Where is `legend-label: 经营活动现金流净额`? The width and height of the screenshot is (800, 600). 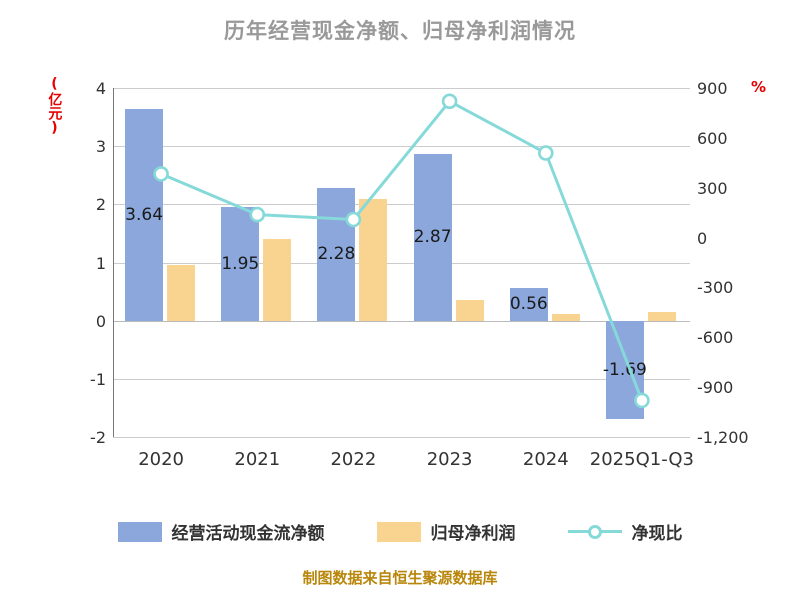
legend-label: 经营活动现金流净额 is located at coordinates (248, 534).